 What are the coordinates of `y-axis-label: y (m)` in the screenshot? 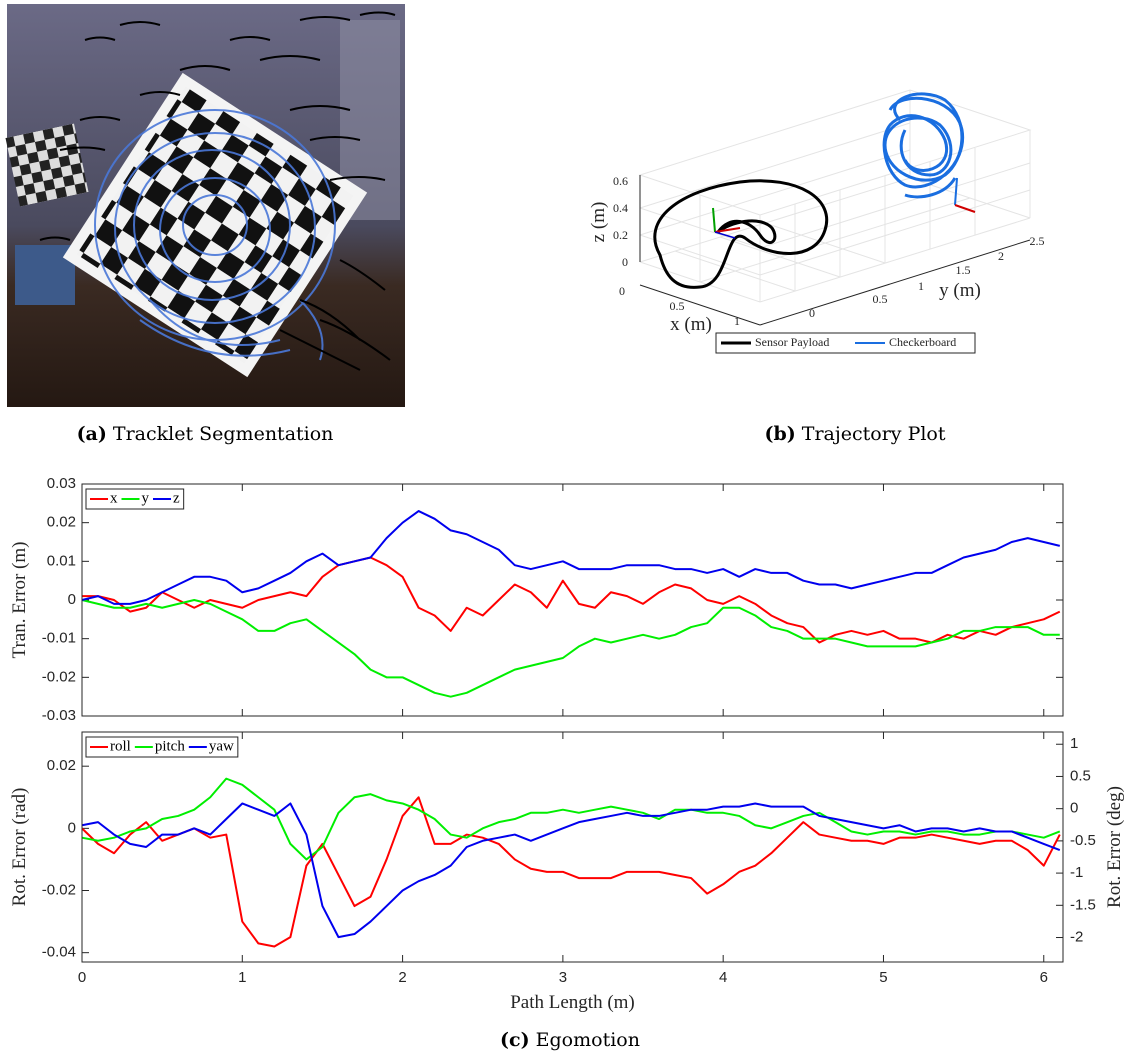 It's located at (960, 290).